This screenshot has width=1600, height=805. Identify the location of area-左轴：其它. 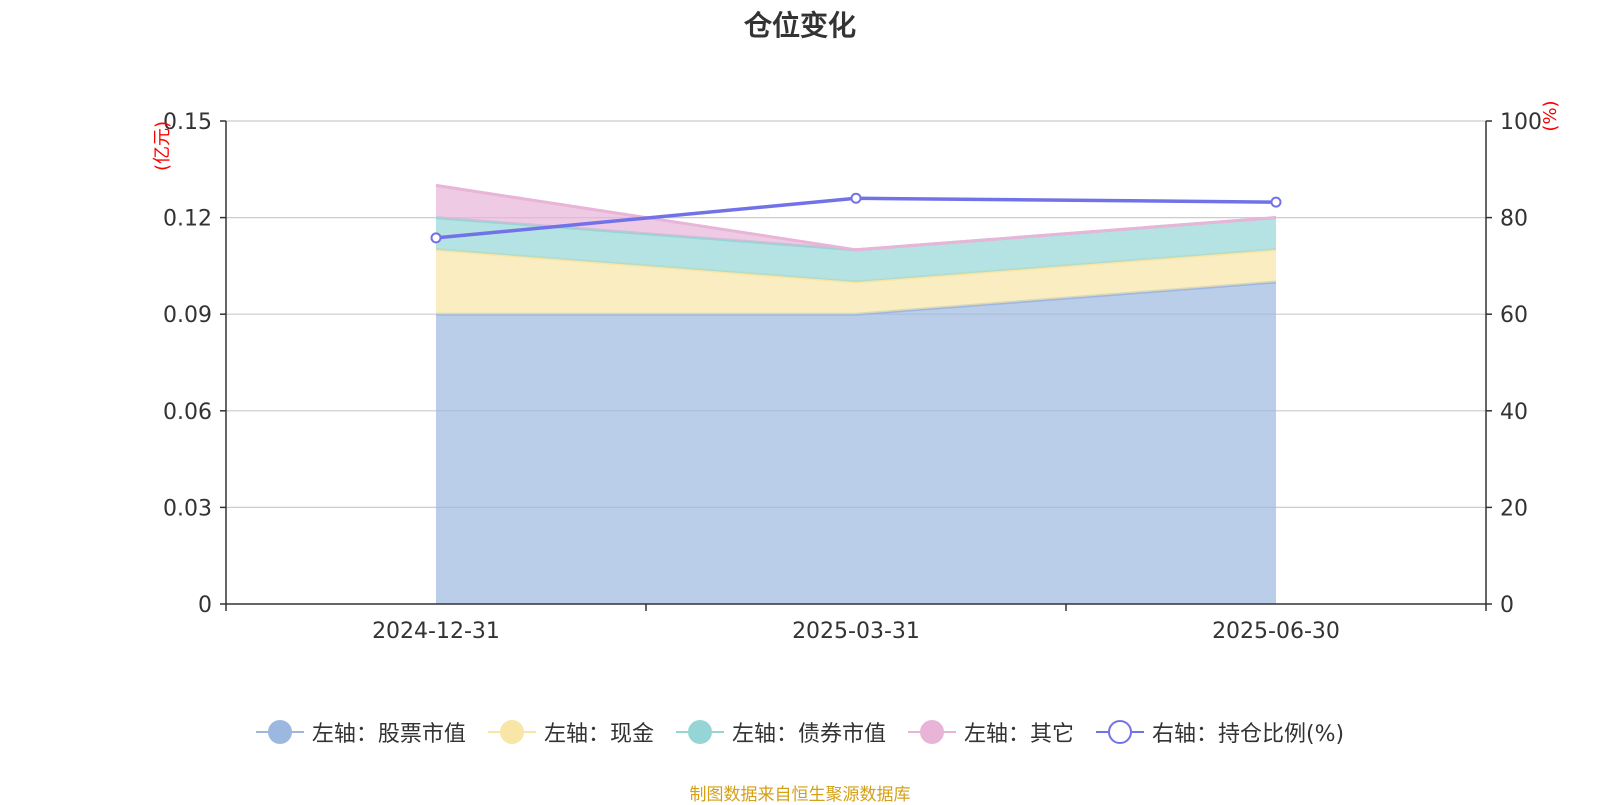
(856, 217).